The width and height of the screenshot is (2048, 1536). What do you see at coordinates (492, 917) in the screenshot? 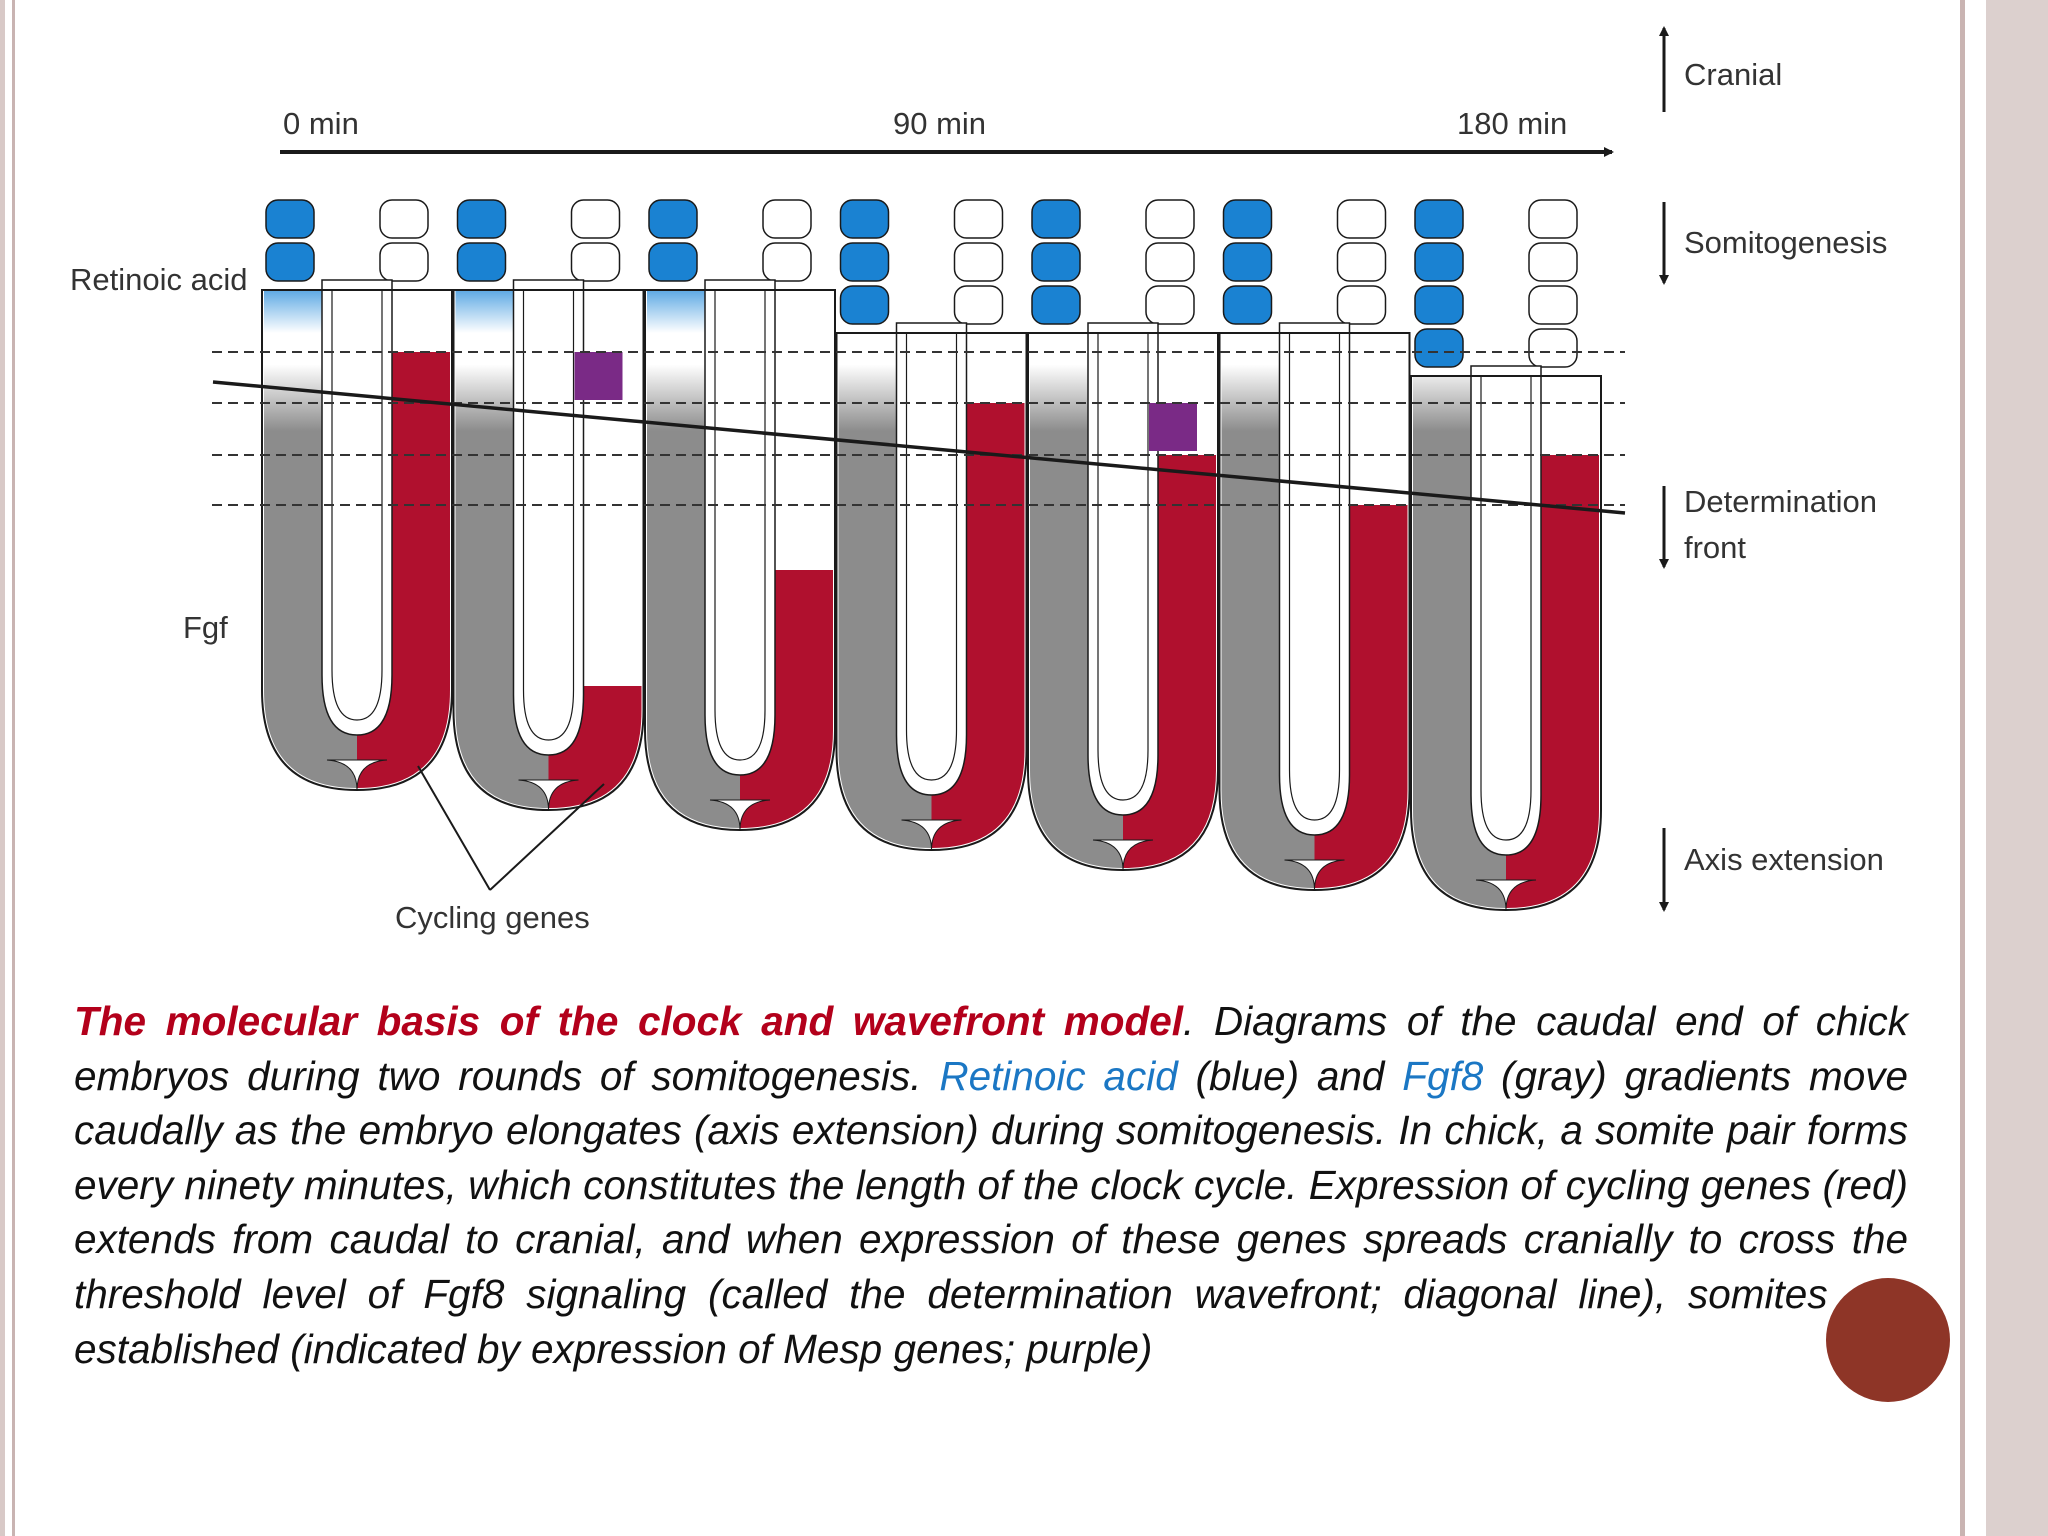
I see `cycling-genes-label: Cycling genes` at bounding box center [492, 917].